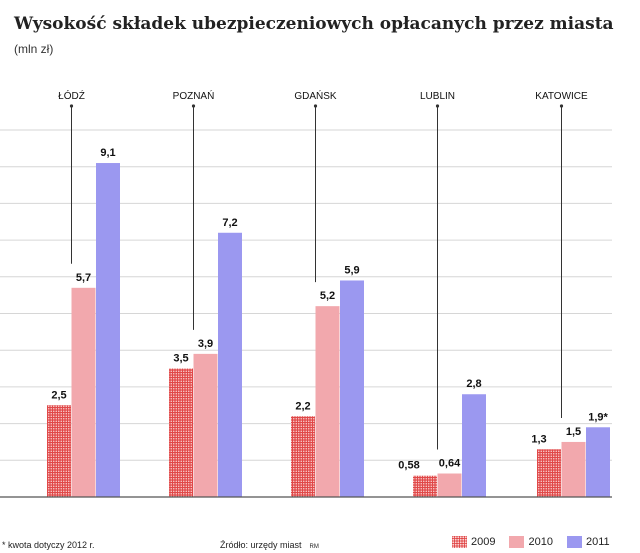 This screenshot has width=640, height=553. What do you see at coordinates (351, 270) in the screenshot?
I see `value-label: 5,9` at bounding box center [351, 270].